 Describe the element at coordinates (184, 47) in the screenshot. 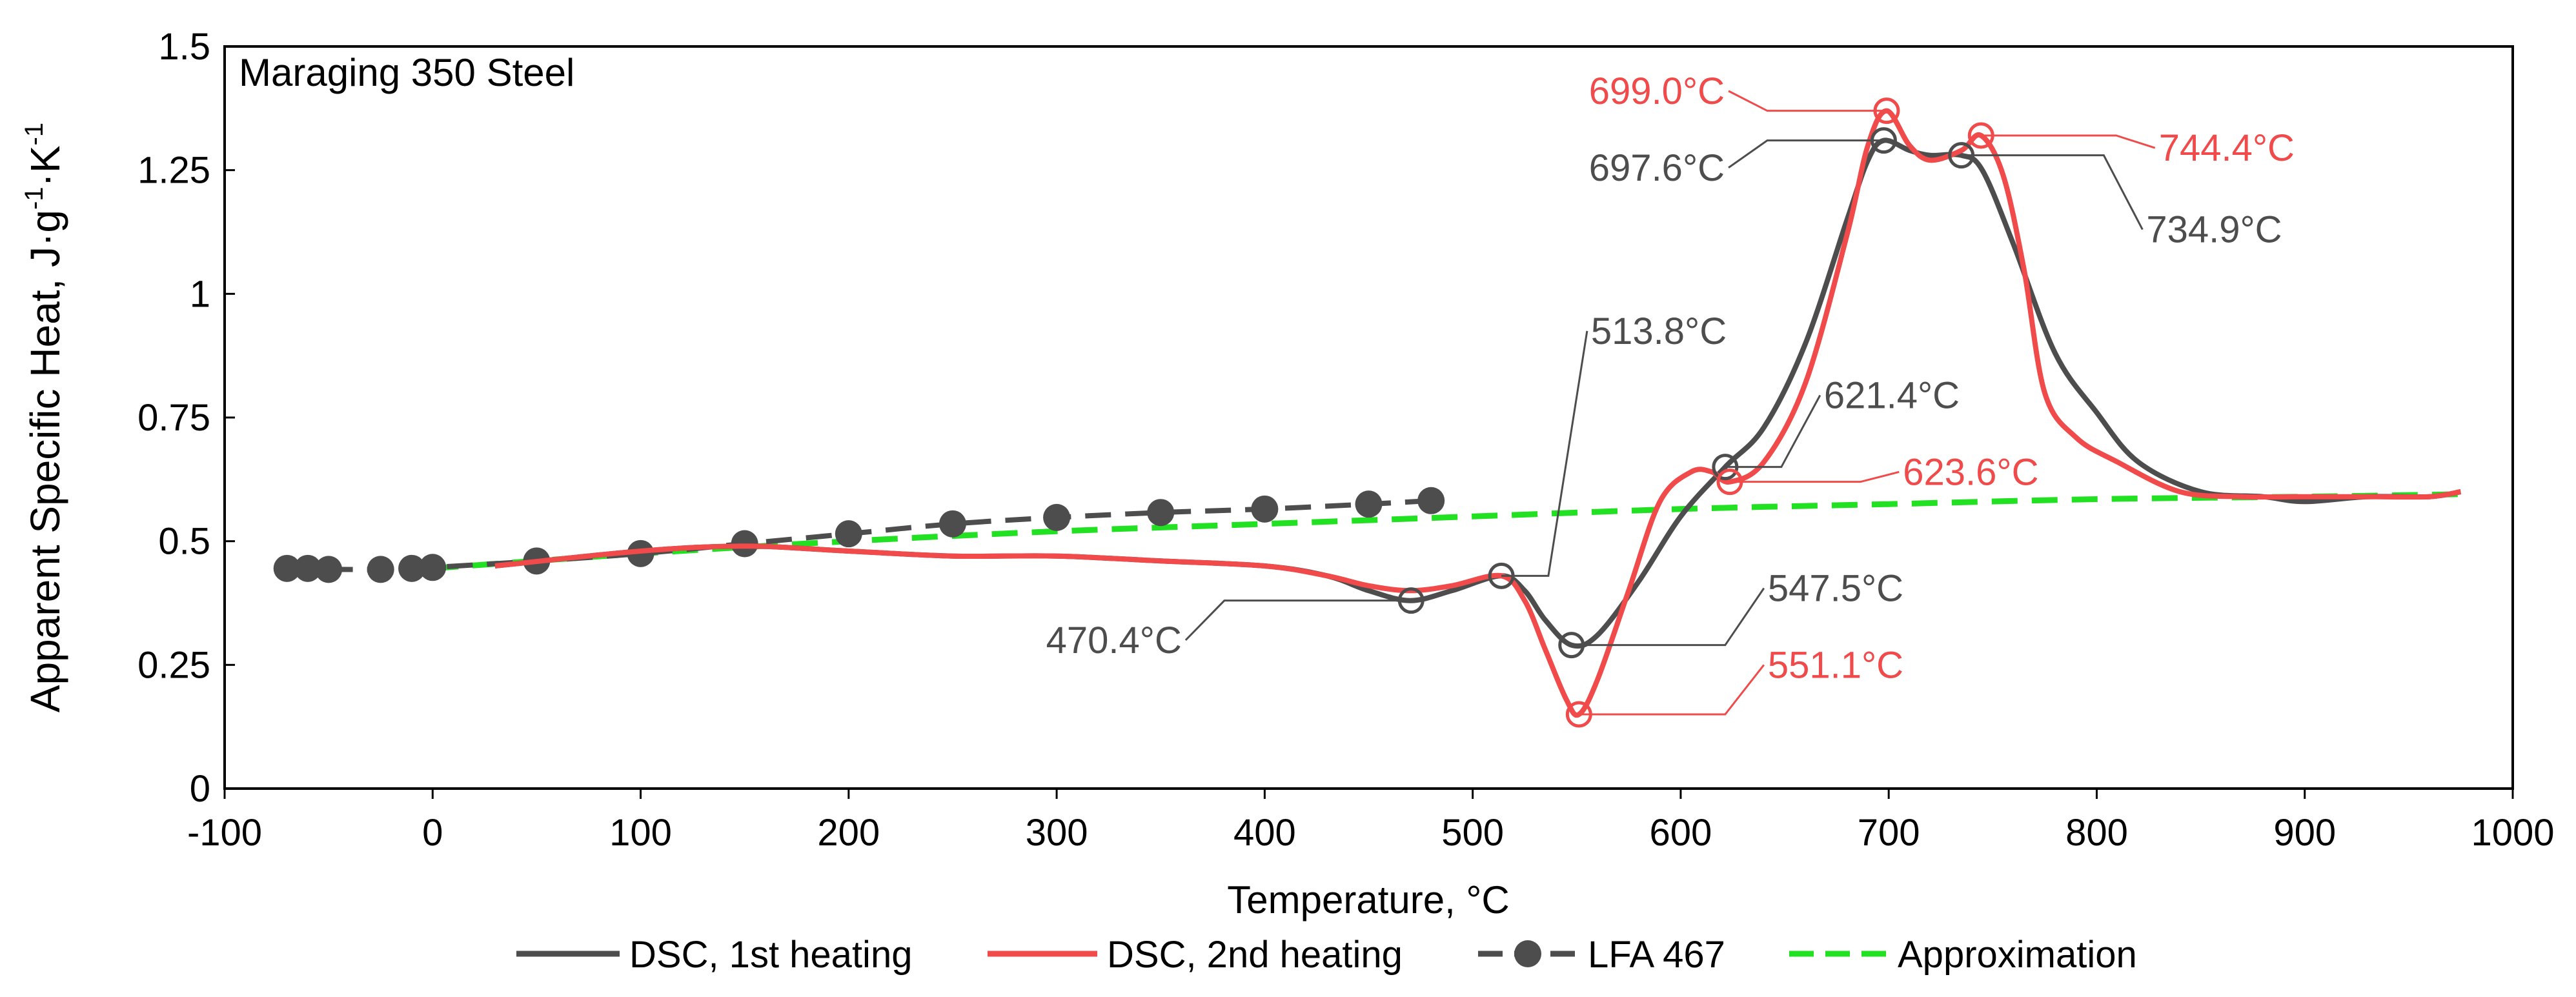

I see `y-tick-label: 1.5` at that location.